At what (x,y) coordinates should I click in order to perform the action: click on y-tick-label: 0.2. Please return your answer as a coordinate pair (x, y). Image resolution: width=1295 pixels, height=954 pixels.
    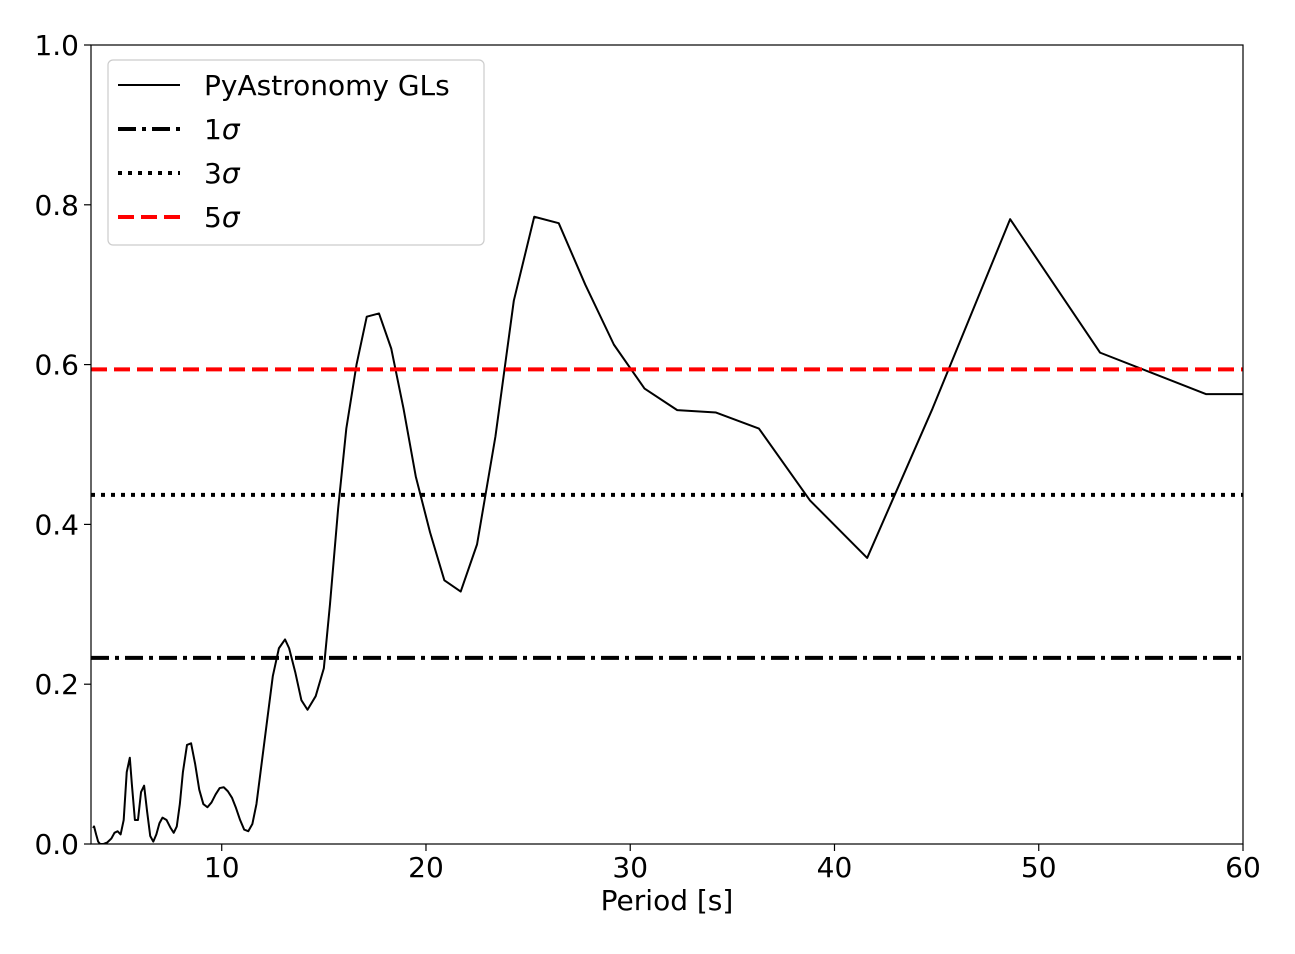
    Looking at the image, I should click on (56, 684).